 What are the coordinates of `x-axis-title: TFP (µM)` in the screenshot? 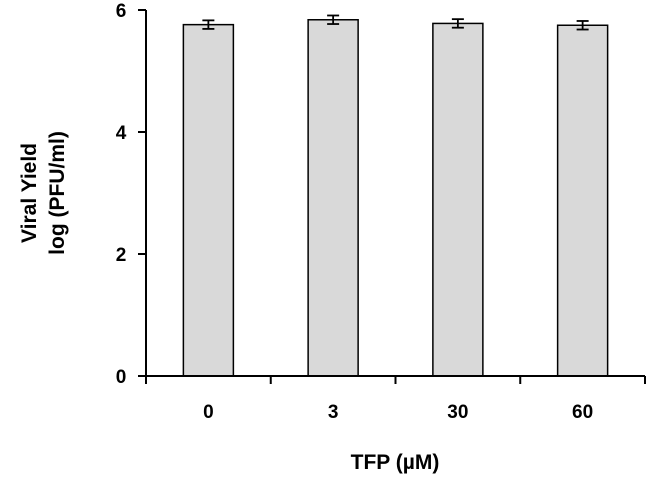 It's located at (395, 462).